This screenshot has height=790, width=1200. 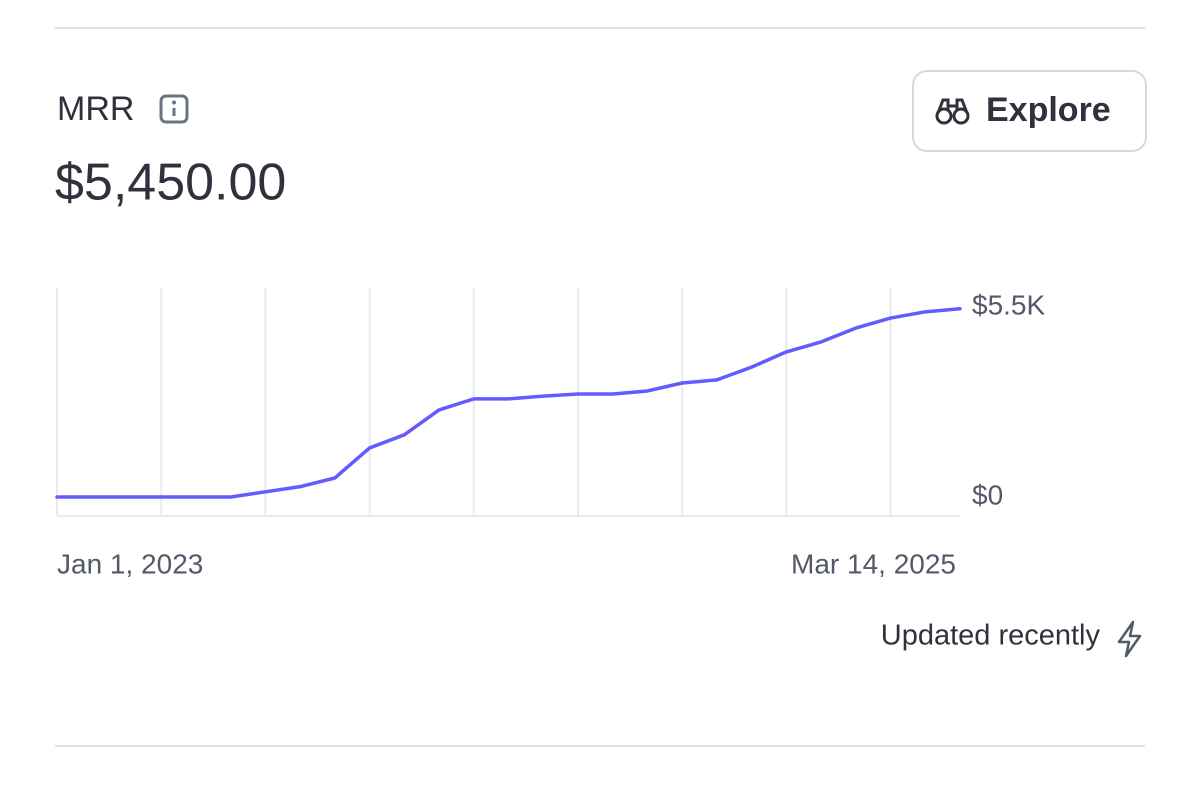 What do you see at coordinates (95, 109) in the screenshot?
I see `metric-label: MRR` at bounding box center [95, 109].